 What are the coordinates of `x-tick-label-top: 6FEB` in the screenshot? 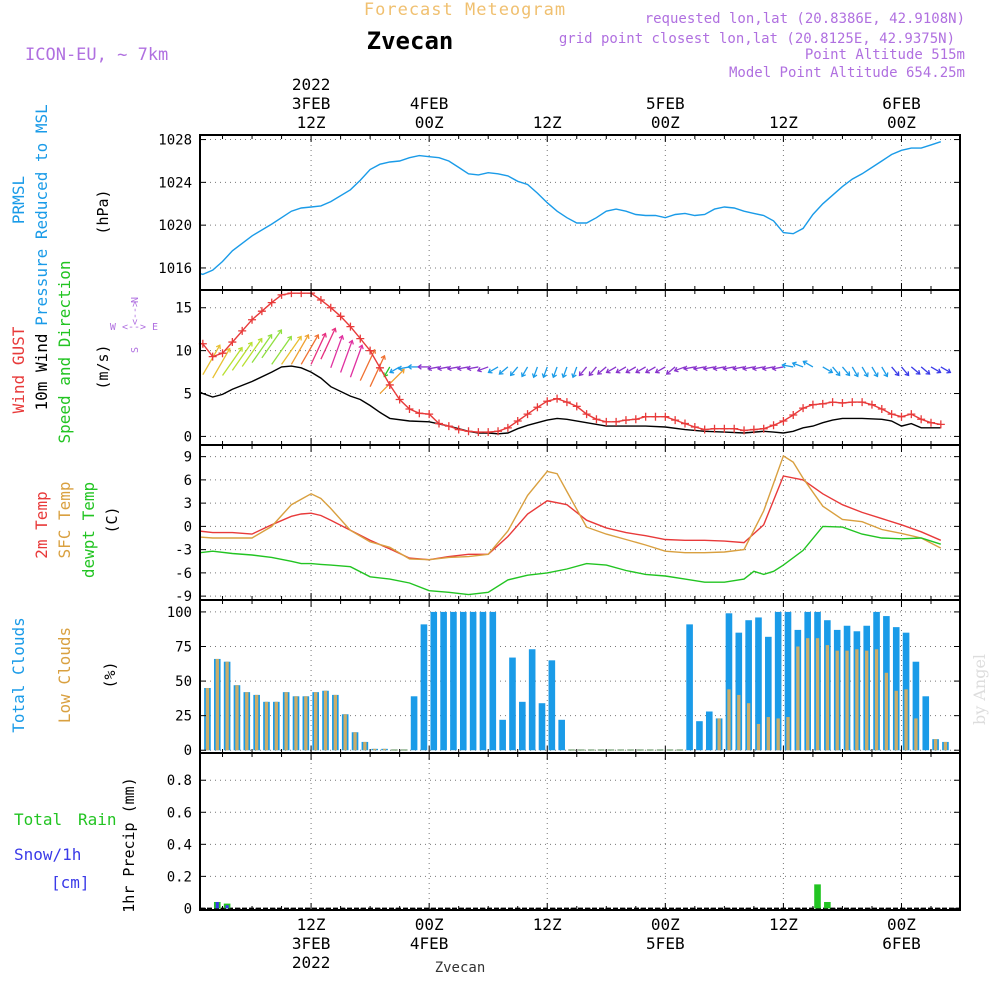 It's located at (901, 103).